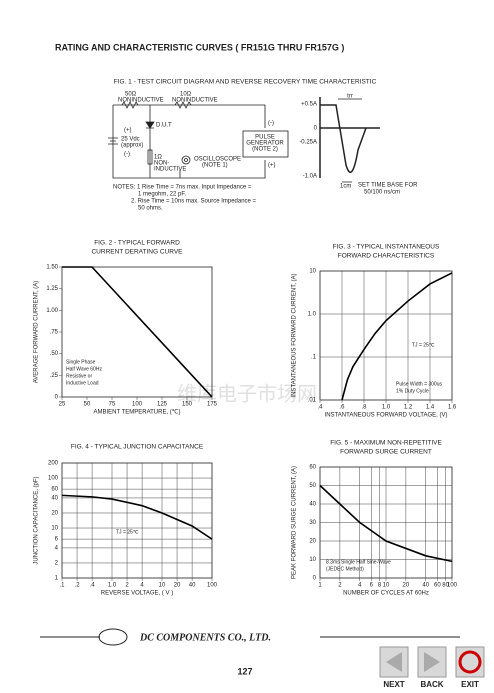  What do you see at coordinates (54, 499) in the screenshot?
I see `y-tick-label: 40` at bounding box center [54, 499].